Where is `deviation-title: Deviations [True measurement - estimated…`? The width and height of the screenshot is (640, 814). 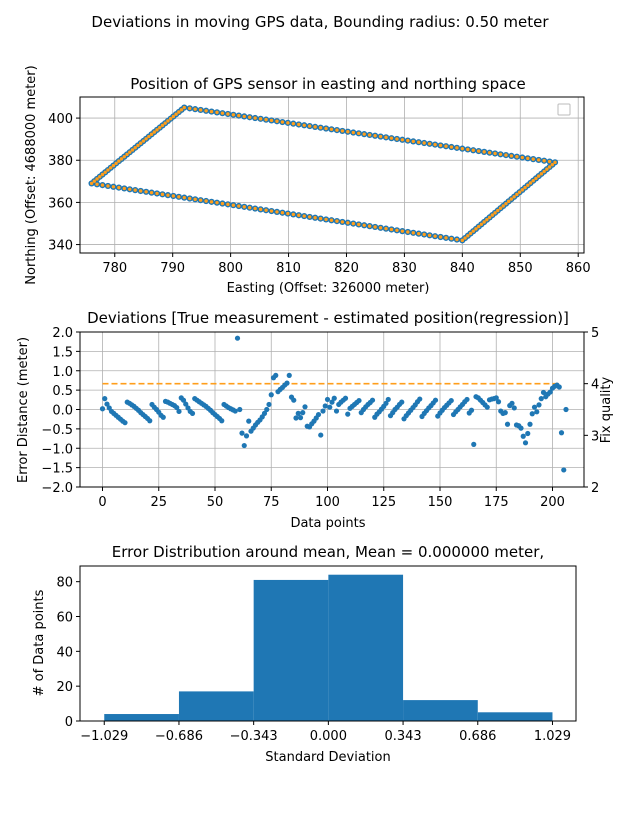
deviation-title: Deviations [True measurement - estimated… is located at coordinates (328, 318).